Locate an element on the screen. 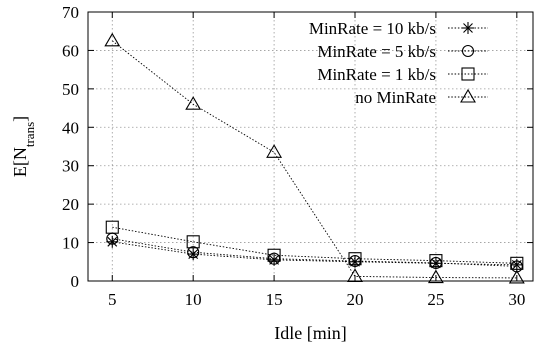 This screenshot has width=538, height=352. x-tick-label: 10 is located at coordinates (193, 299).